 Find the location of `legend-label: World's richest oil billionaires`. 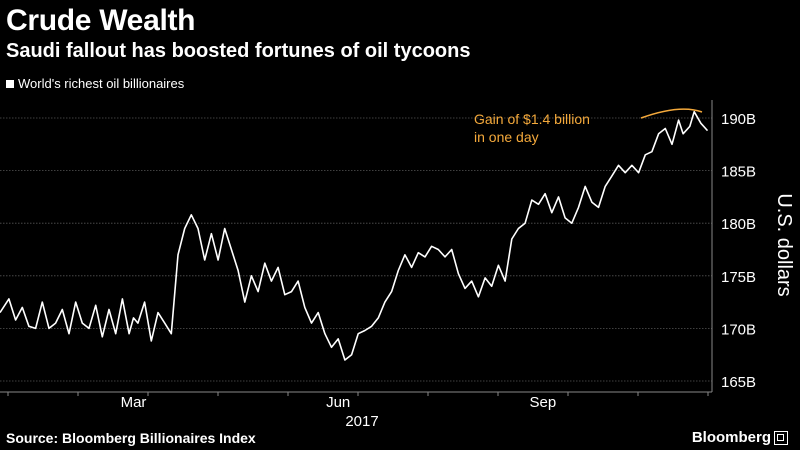

legend-label: World's richest oil billionaires is located at coordinates (101, 83).